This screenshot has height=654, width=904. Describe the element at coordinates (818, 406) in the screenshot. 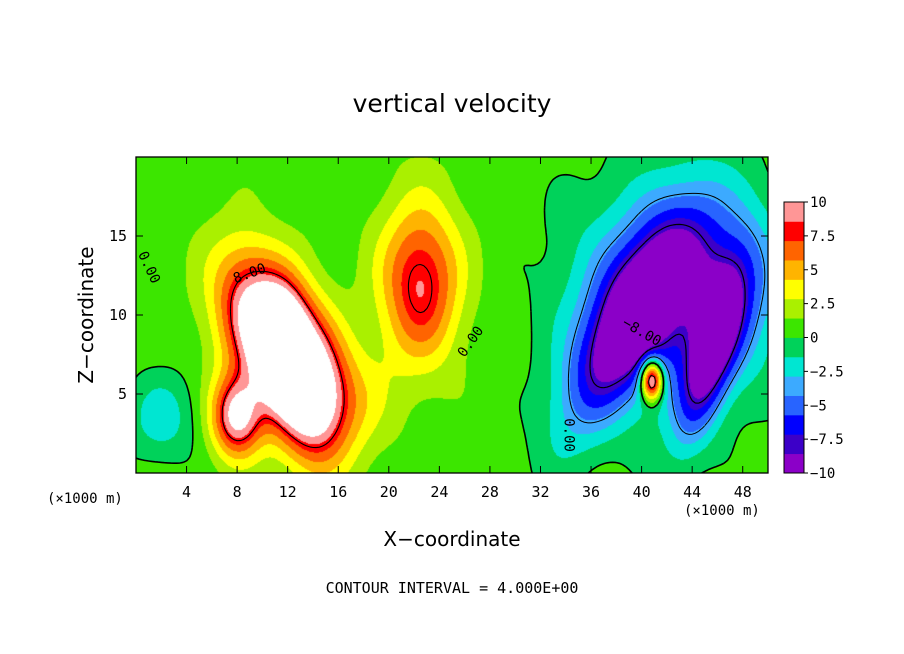

I see `colorbar-tick-label: −5` at that location.